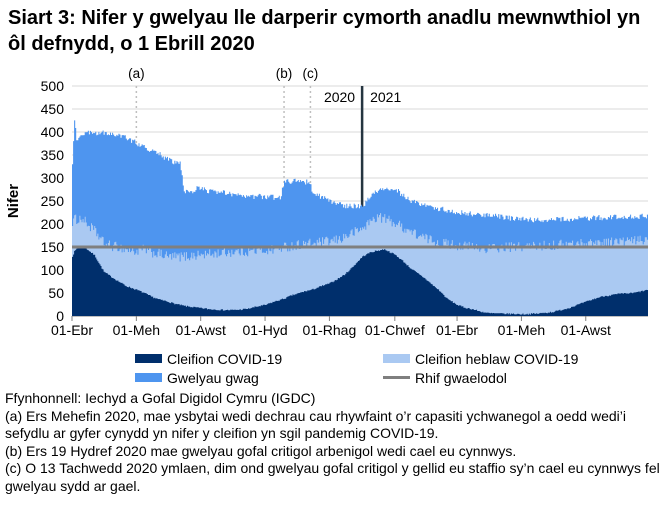 This screenshot has width=668, height=523. What do you see at coordinates (13, 201) in the screenshot?
I see `y-axis-title: Nifer` at bounding box center [13, 201].